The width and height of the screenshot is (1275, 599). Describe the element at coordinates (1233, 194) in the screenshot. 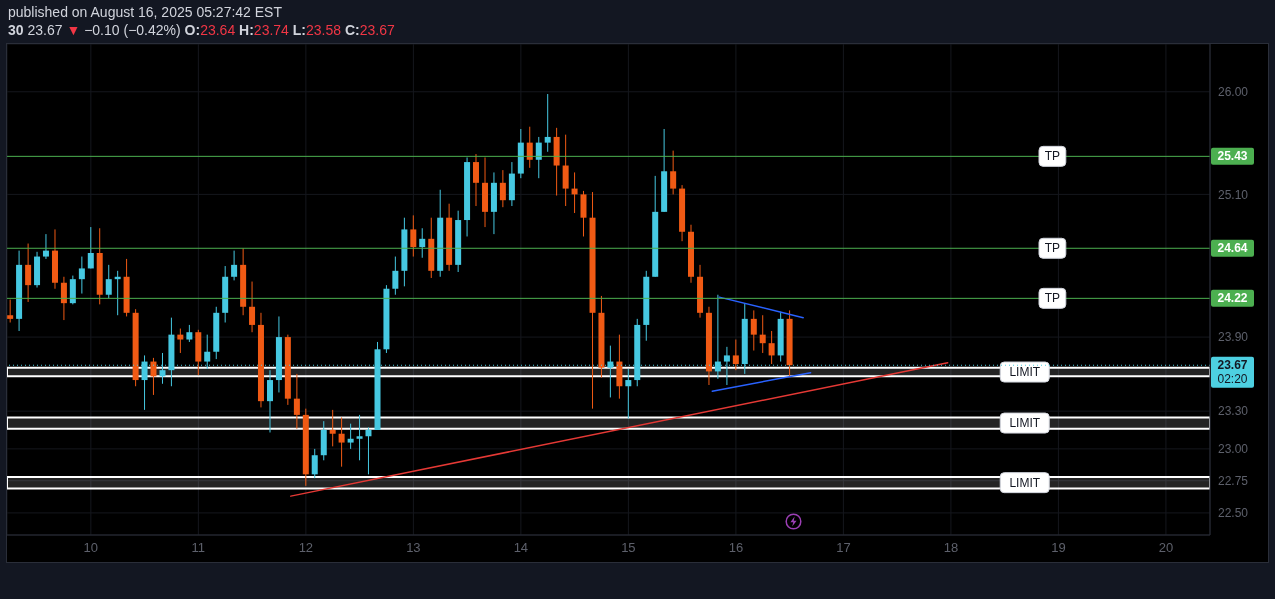

I see `y-tick-label: 25.10` at that location.